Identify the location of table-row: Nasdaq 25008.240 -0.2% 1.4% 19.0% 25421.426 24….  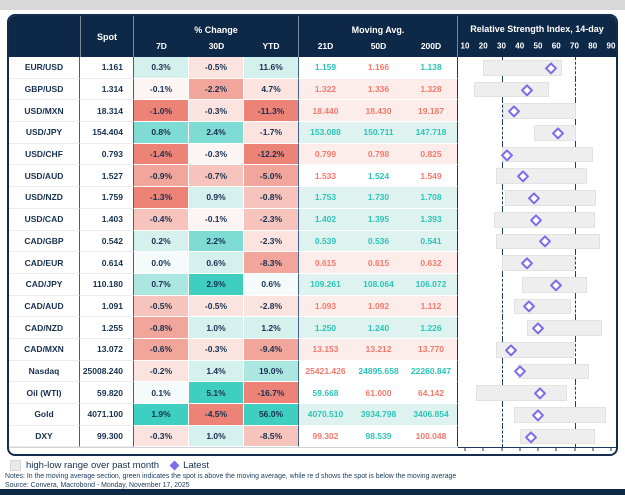
(312, 371).